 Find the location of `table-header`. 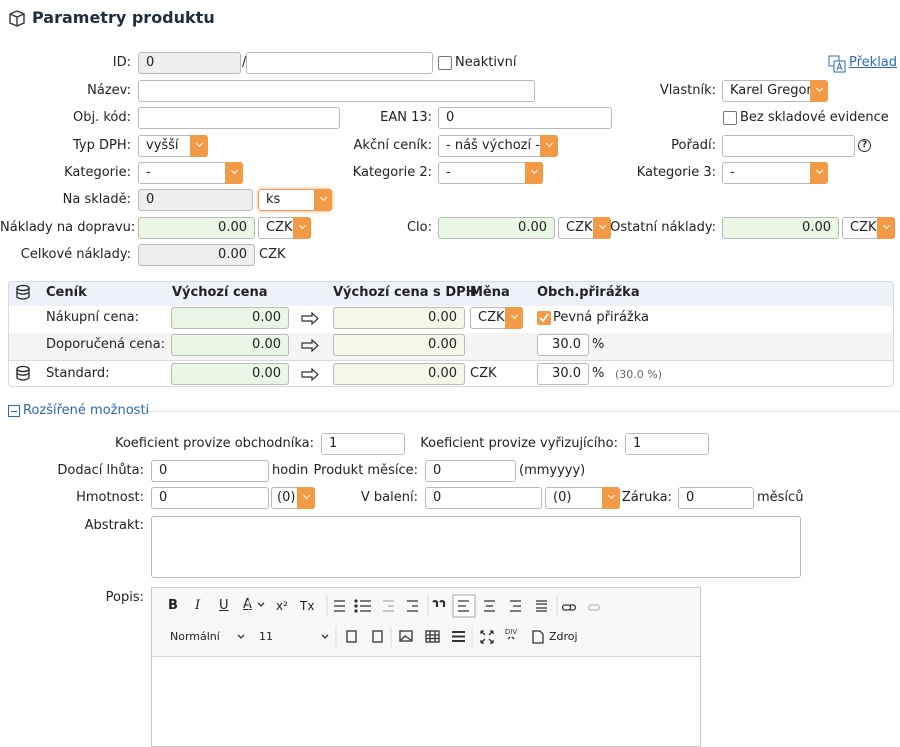

table-header is located at coordinates (451, 294).